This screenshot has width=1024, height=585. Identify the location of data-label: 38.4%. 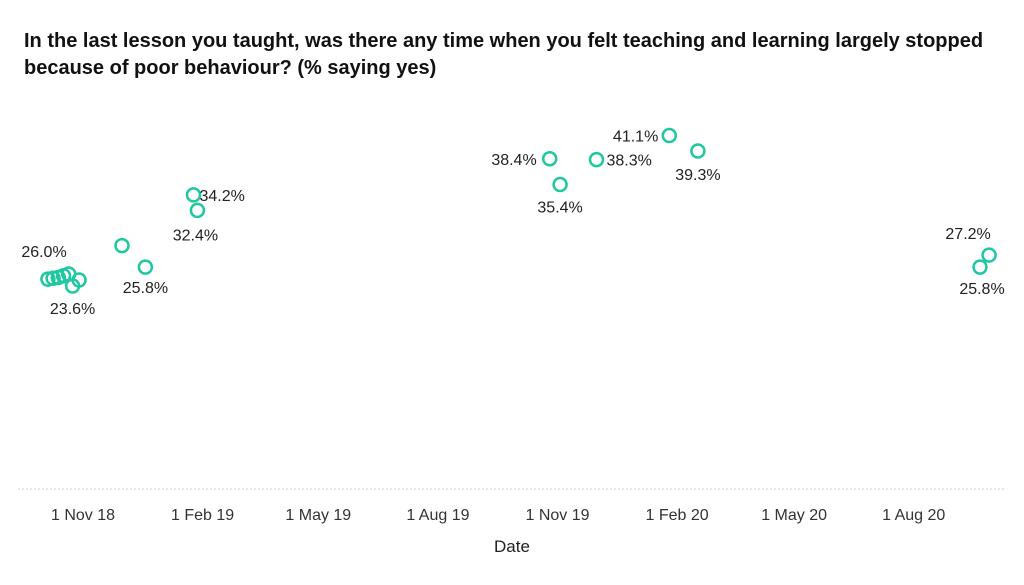
(513, 160).